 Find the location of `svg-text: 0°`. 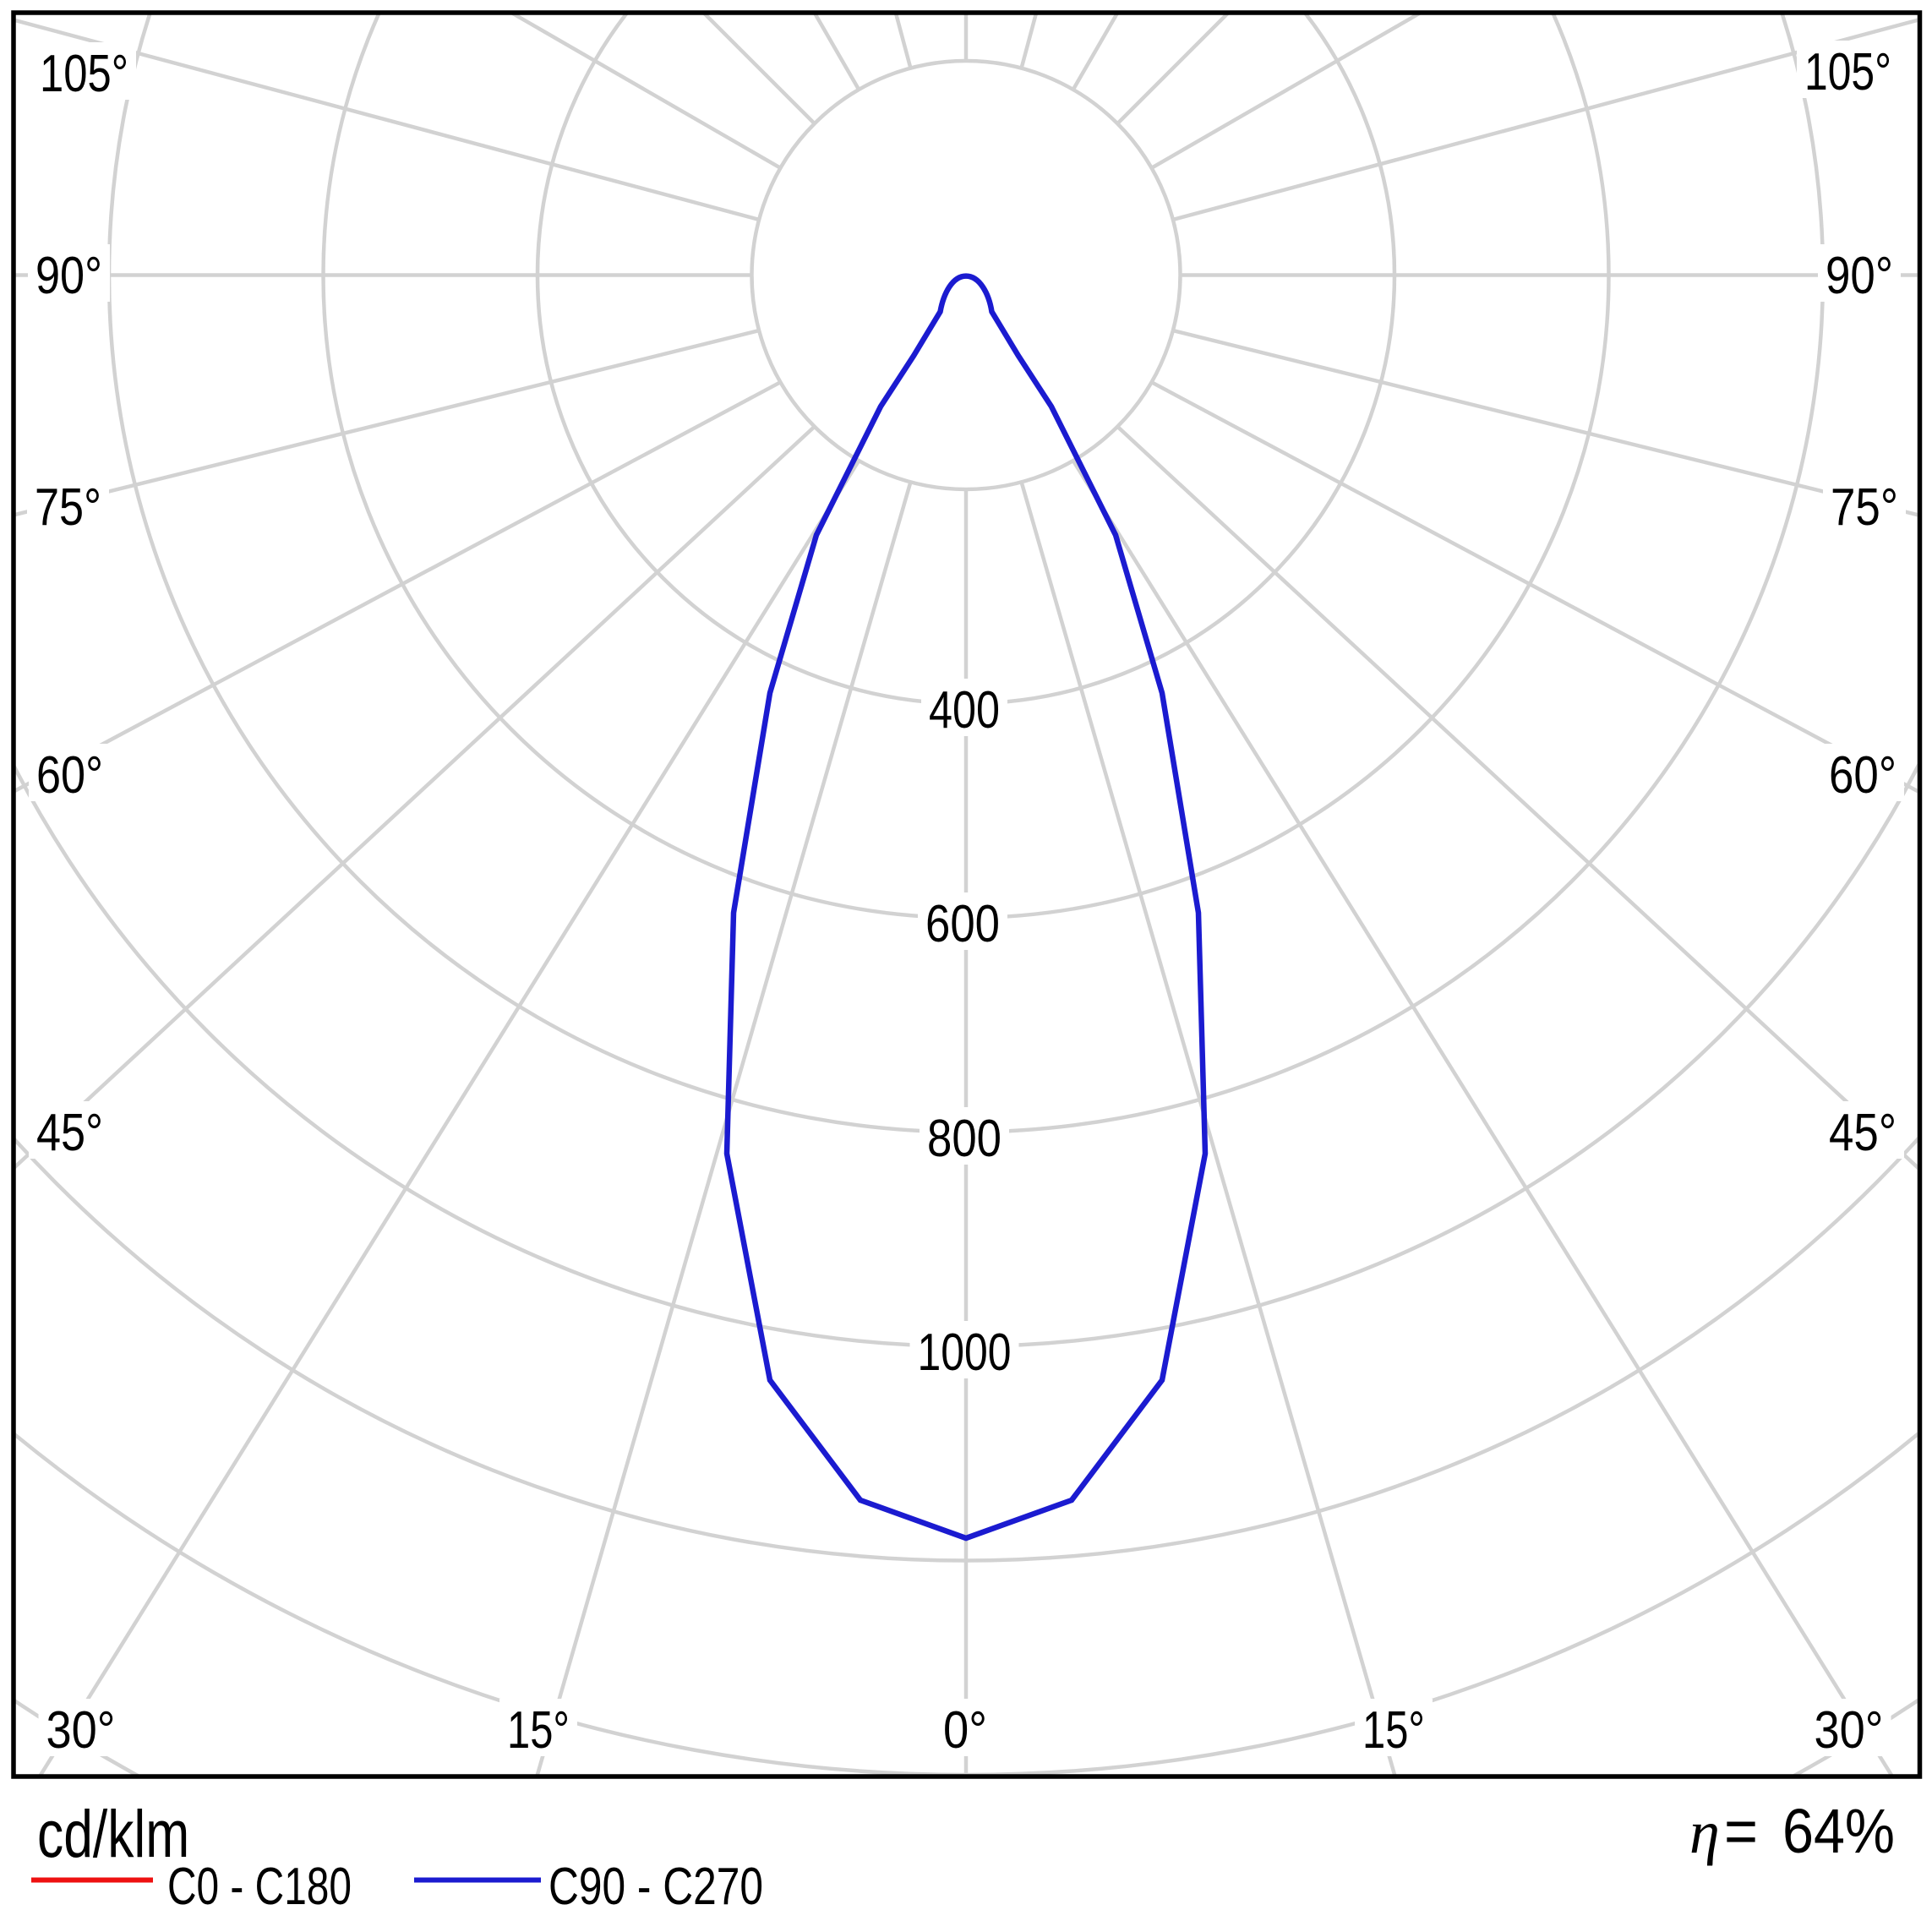

svg-text: 0° is located at coordinates (965, 1730).